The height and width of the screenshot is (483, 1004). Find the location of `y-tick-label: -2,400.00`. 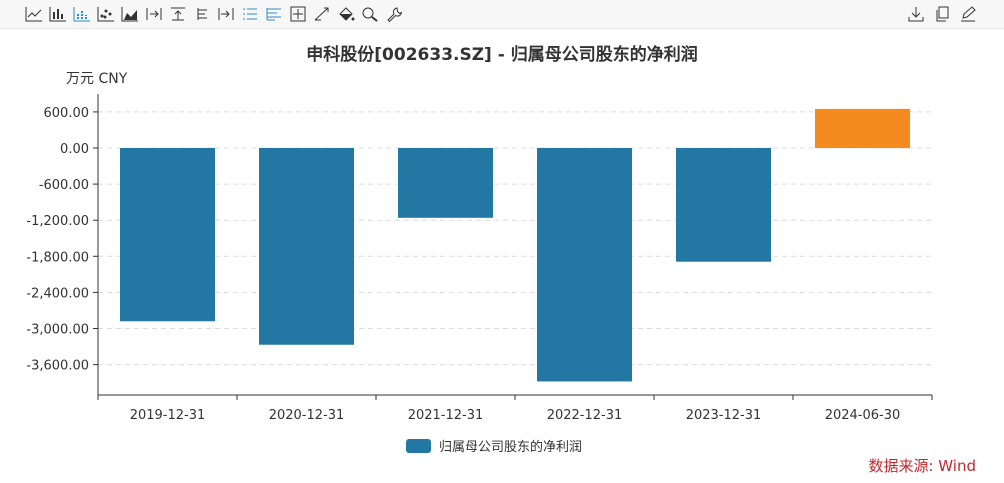

y-tick-label: -2,400.00 is located at coordinates (57, 293).